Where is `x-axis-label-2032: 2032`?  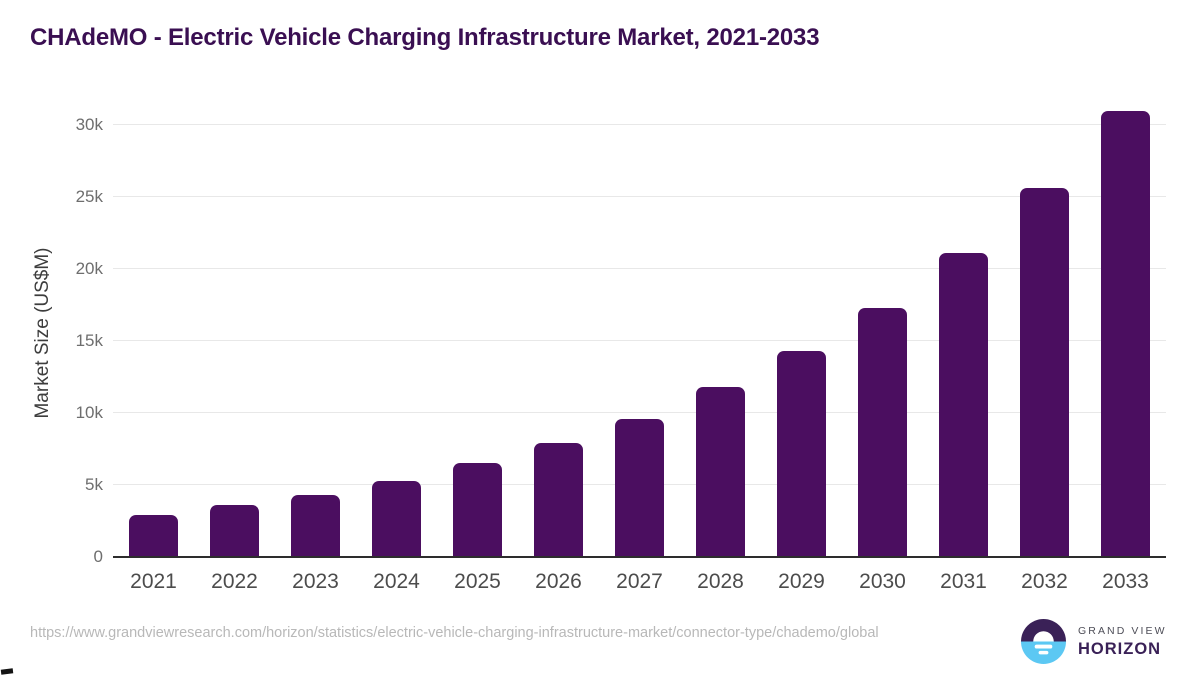
x-axis-label-2032: 2032 is located at coordinates (1044, 581).